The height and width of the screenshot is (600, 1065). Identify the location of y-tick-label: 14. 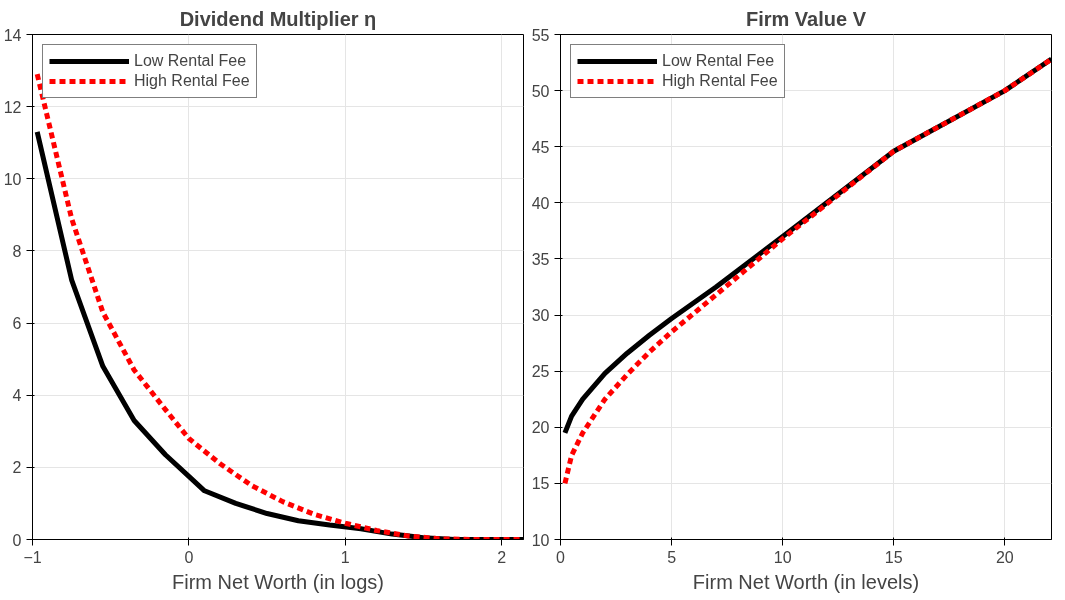
(12, 35).